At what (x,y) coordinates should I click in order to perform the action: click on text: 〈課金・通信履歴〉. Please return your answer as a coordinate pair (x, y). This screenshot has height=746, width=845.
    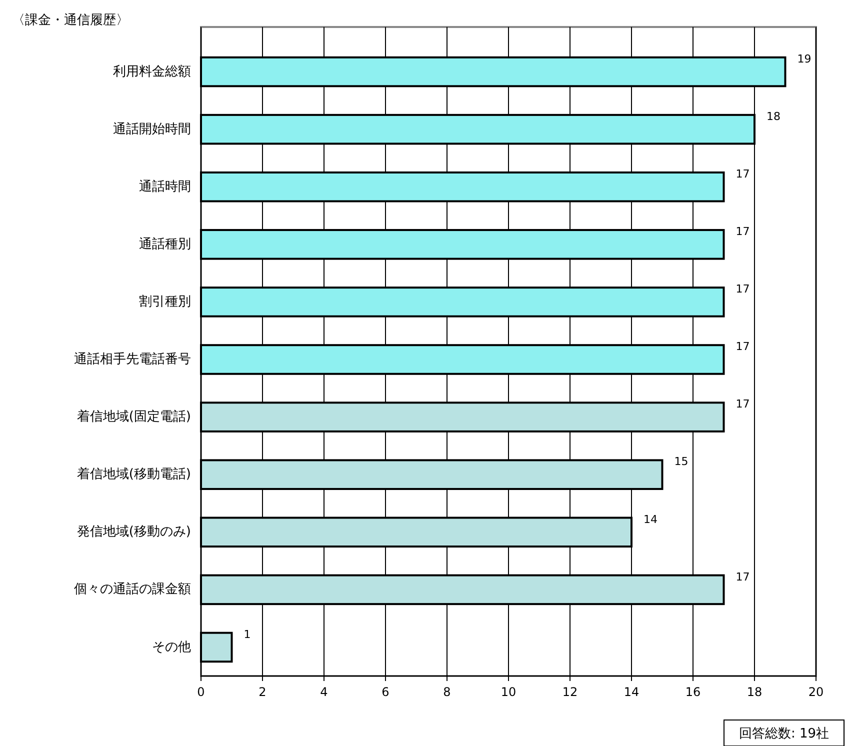
    Looking at the image, I should click on (70, 20).